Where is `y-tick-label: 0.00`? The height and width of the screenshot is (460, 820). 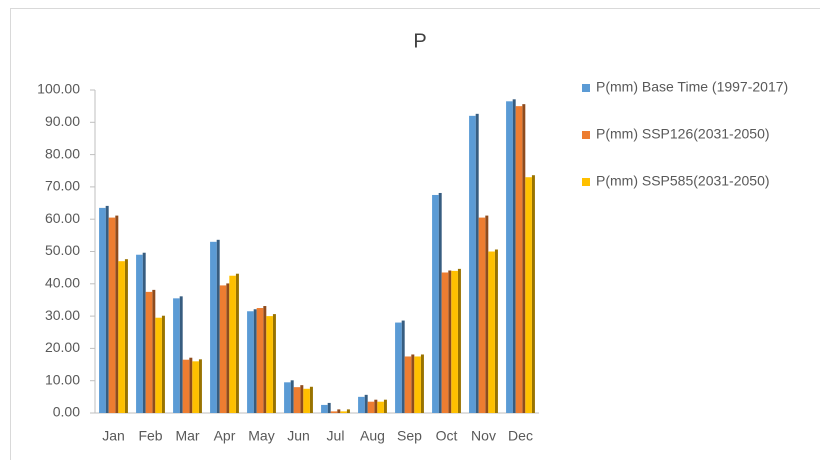 y-tick-label: 0.00 is located at coordinates (66, 412).